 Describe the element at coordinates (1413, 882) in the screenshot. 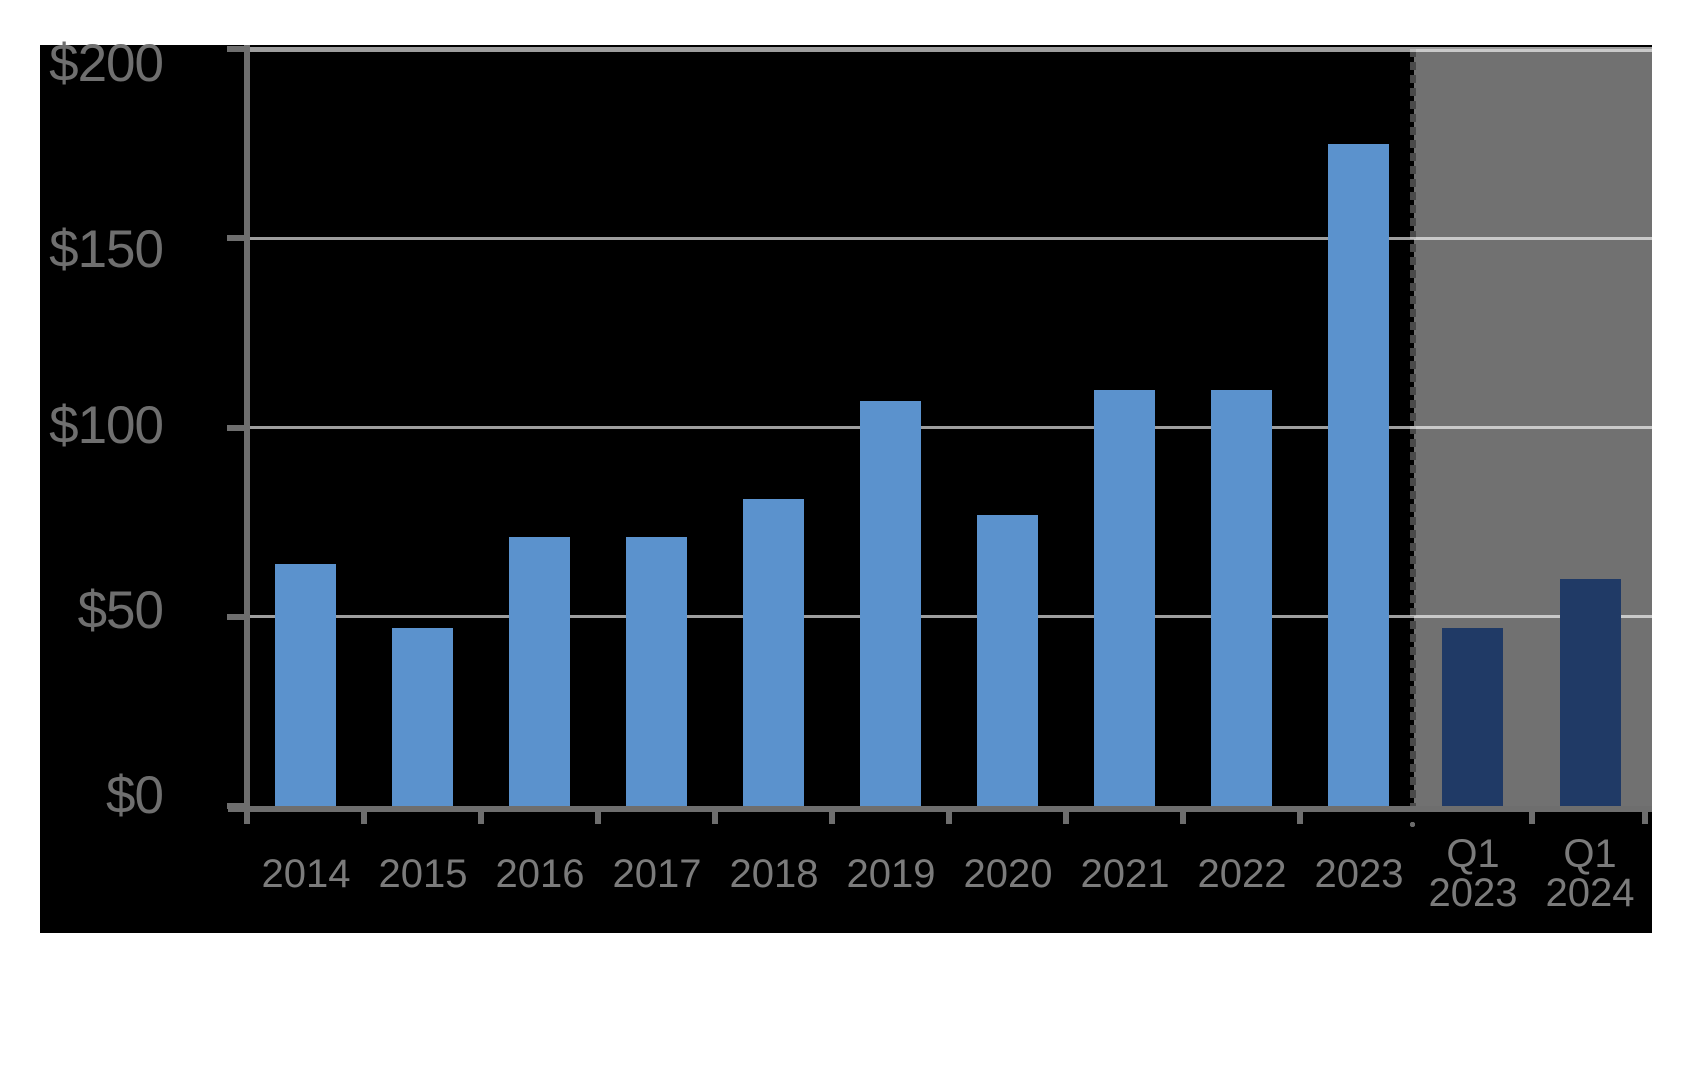

I see `forecast-divider-dots` at that location.